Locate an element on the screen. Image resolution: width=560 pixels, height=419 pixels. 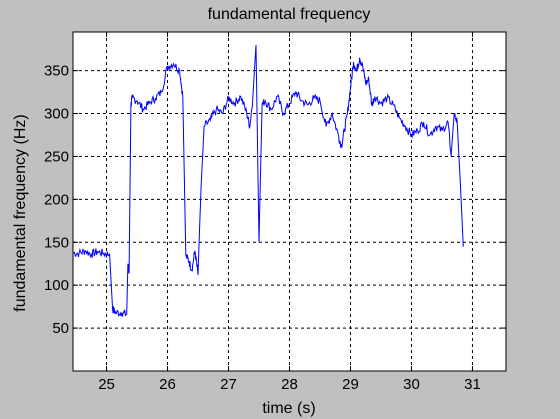
y-tick-label: 50 is located at coordinates (60, 328).